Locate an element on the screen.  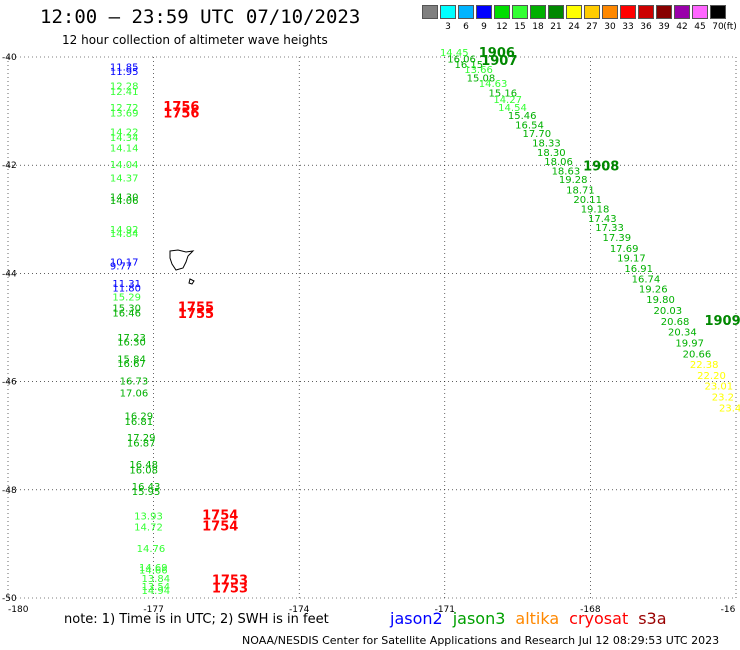
wave-height-value: 12.72 is located at coordinates (124, 108).